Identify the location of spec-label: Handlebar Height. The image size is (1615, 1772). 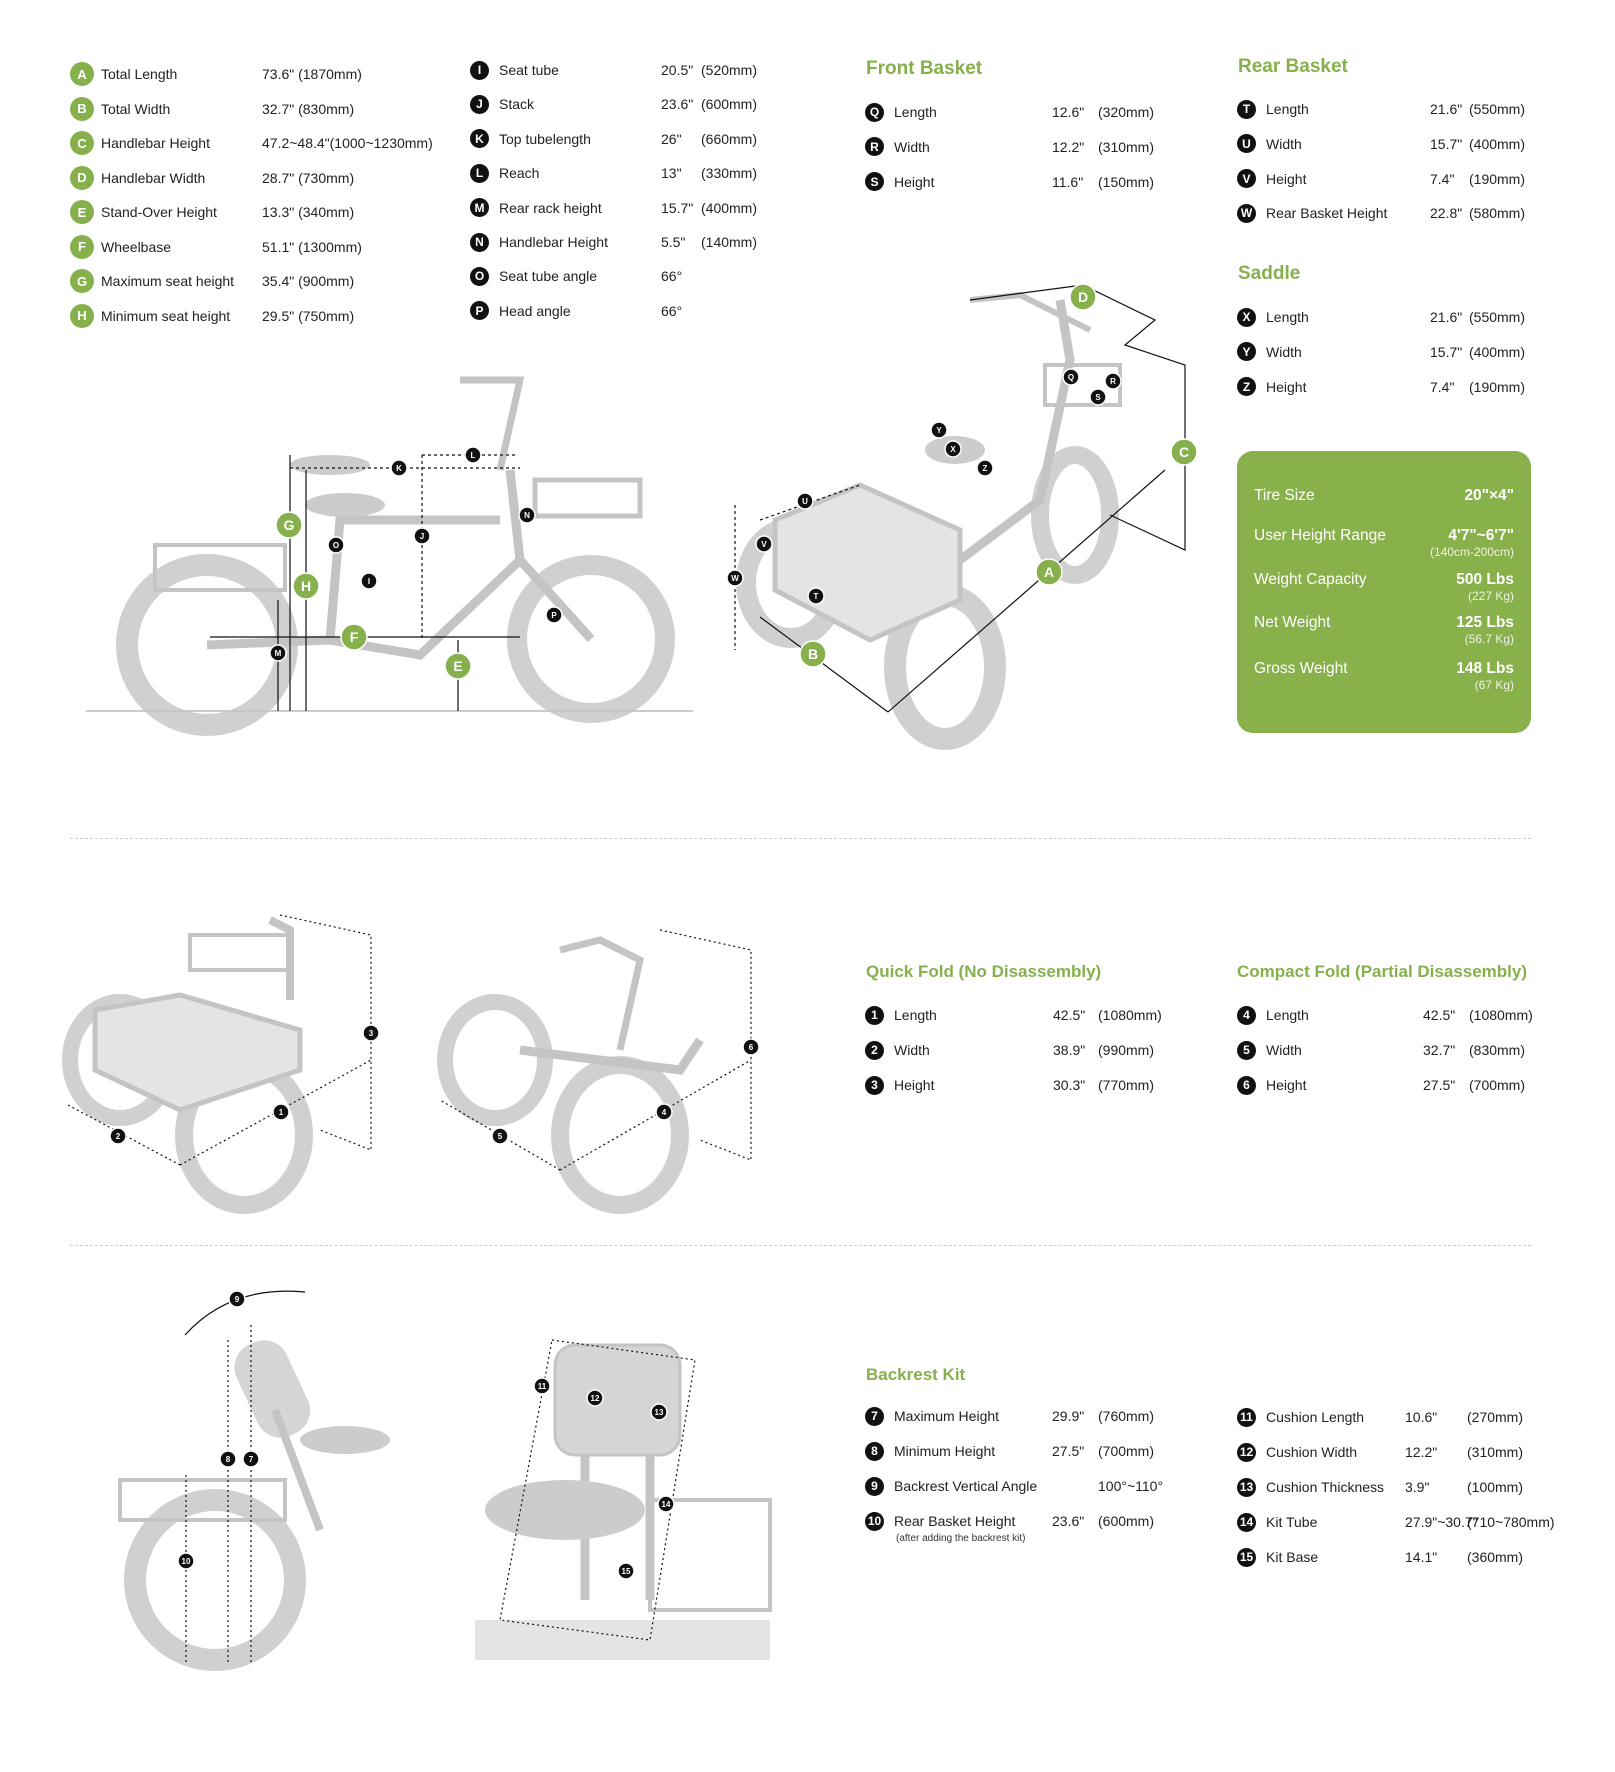
(155, 143).